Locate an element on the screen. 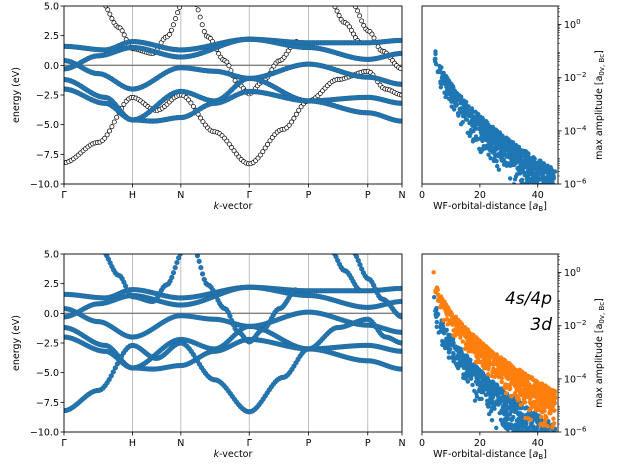 The height and width of the screenshot is (468, 639). bottom-band-ytick-label: −7.5 is located at coordinates (47, 403).